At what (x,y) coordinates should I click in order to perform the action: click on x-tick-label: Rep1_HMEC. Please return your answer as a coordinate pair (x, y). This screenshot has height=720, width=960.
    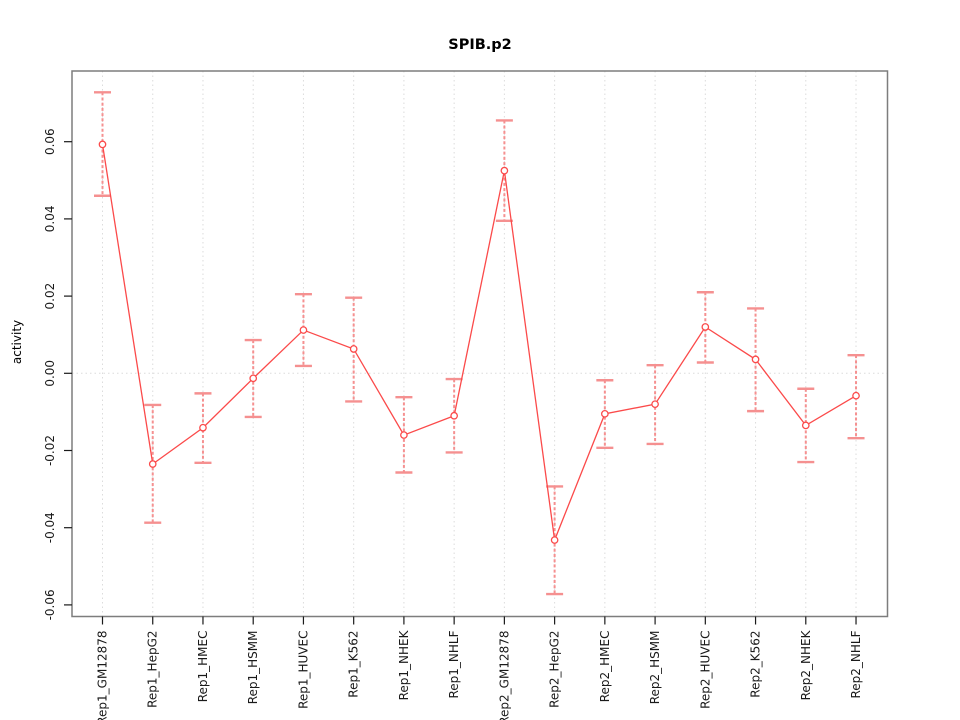
    Looking at the image, I should click on (203, 667).